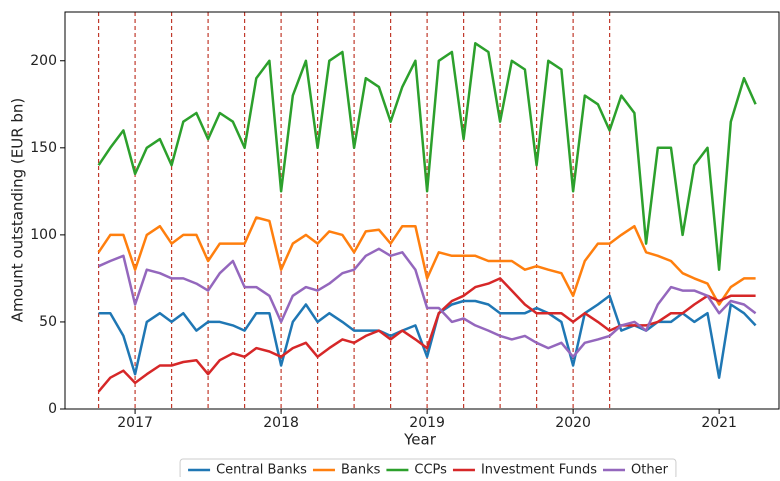 Image resolution: width=780 pixels, height=481 pixels. Describe the element at coordinates (48, 322) in the screenshot. I see `y-tick-label: 50` at that location.